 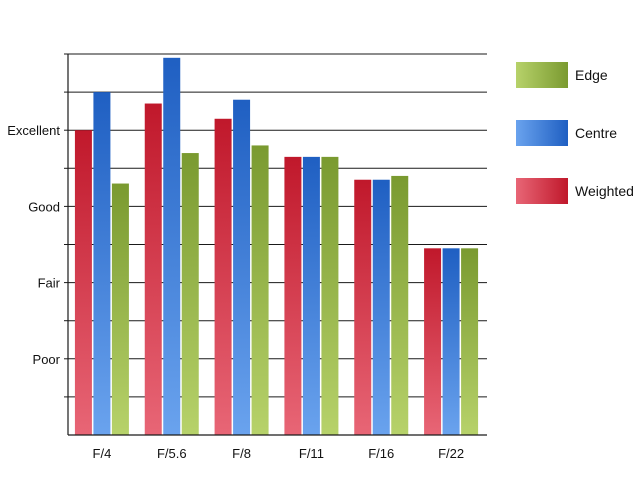 I want to click on x-tick-label: F/16, so click(x=381, y=453).